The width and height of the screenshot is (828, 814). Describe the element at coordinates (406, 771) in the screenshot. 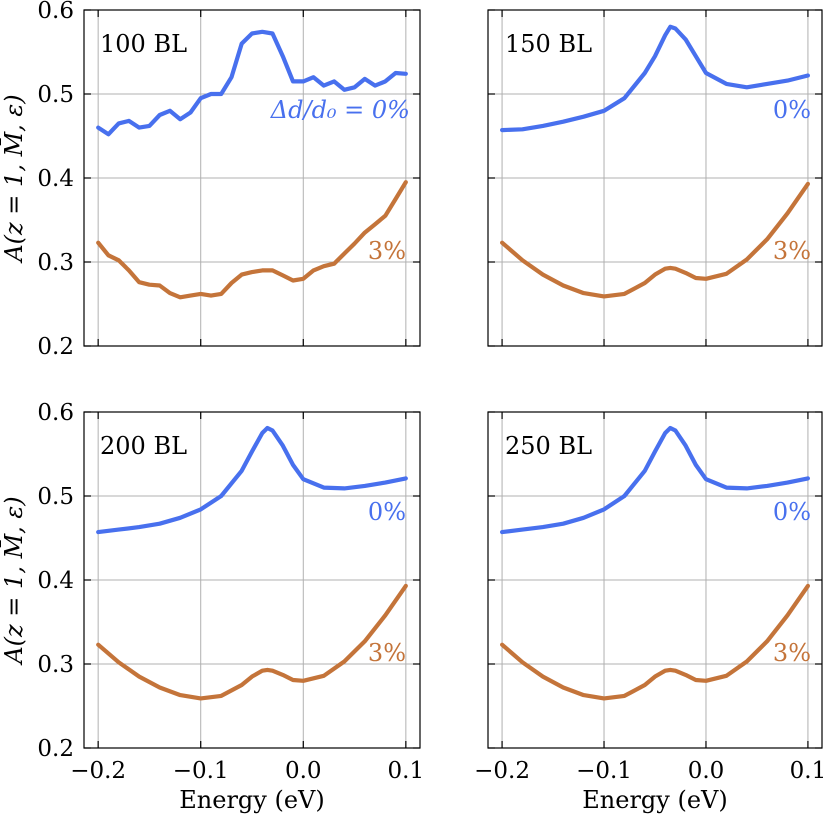

I see `panel-3-xtick-label: 0.1` at that location.